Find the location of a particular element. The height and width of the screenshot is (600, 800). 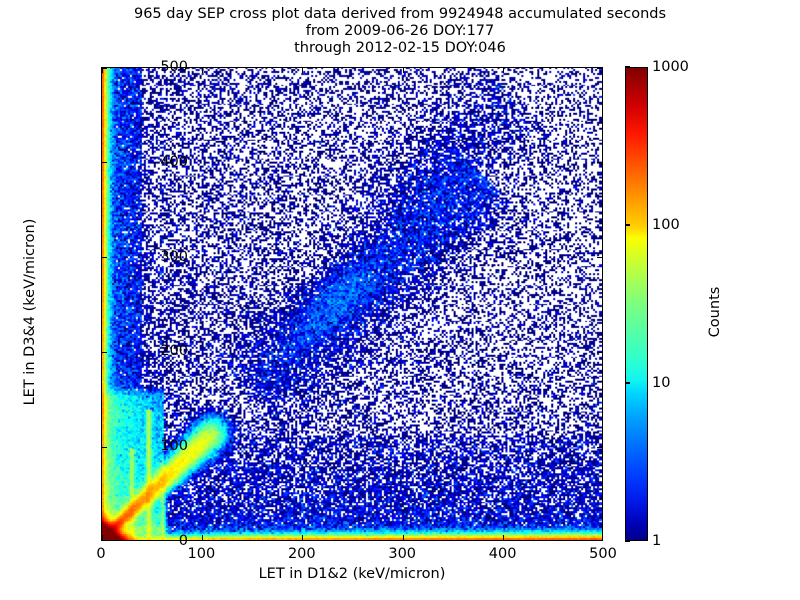

y-tick-label-200: 200 is located at coordinates (174, 351).